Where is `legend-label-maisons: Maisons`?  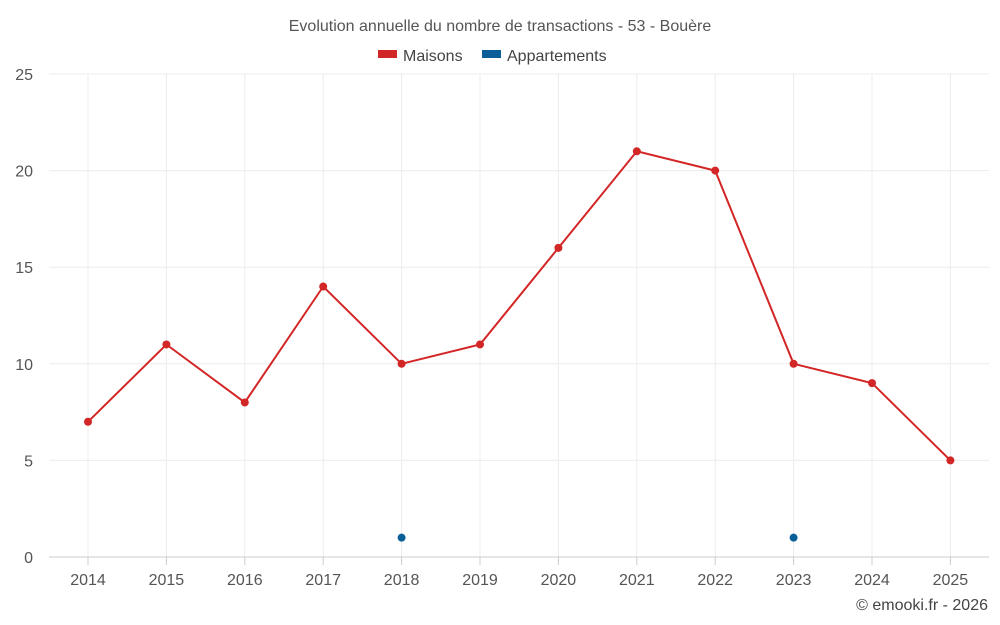 legend-label-maisons: Maisons is located at coordinates (433, 56).